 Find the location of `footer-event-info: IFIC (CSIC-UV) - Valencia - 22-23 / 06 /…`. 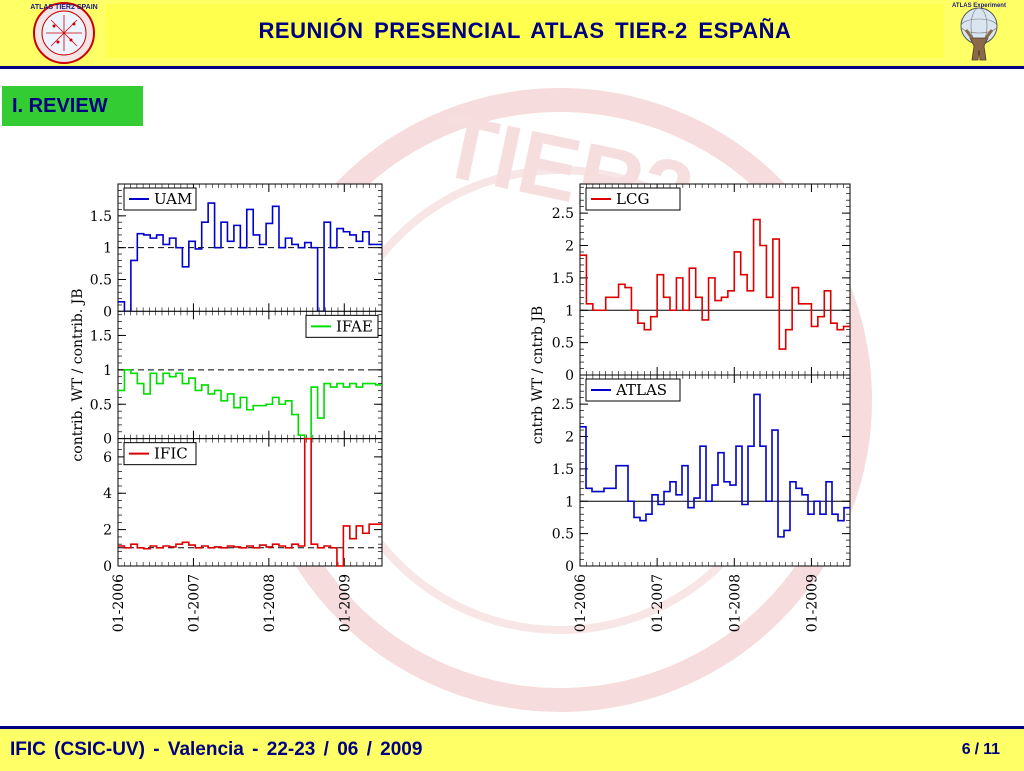

footer-event-info: IFIC (CSIC-UV) - Valencia - 22-23 / 06 /… is located at coordinates (216, 749).